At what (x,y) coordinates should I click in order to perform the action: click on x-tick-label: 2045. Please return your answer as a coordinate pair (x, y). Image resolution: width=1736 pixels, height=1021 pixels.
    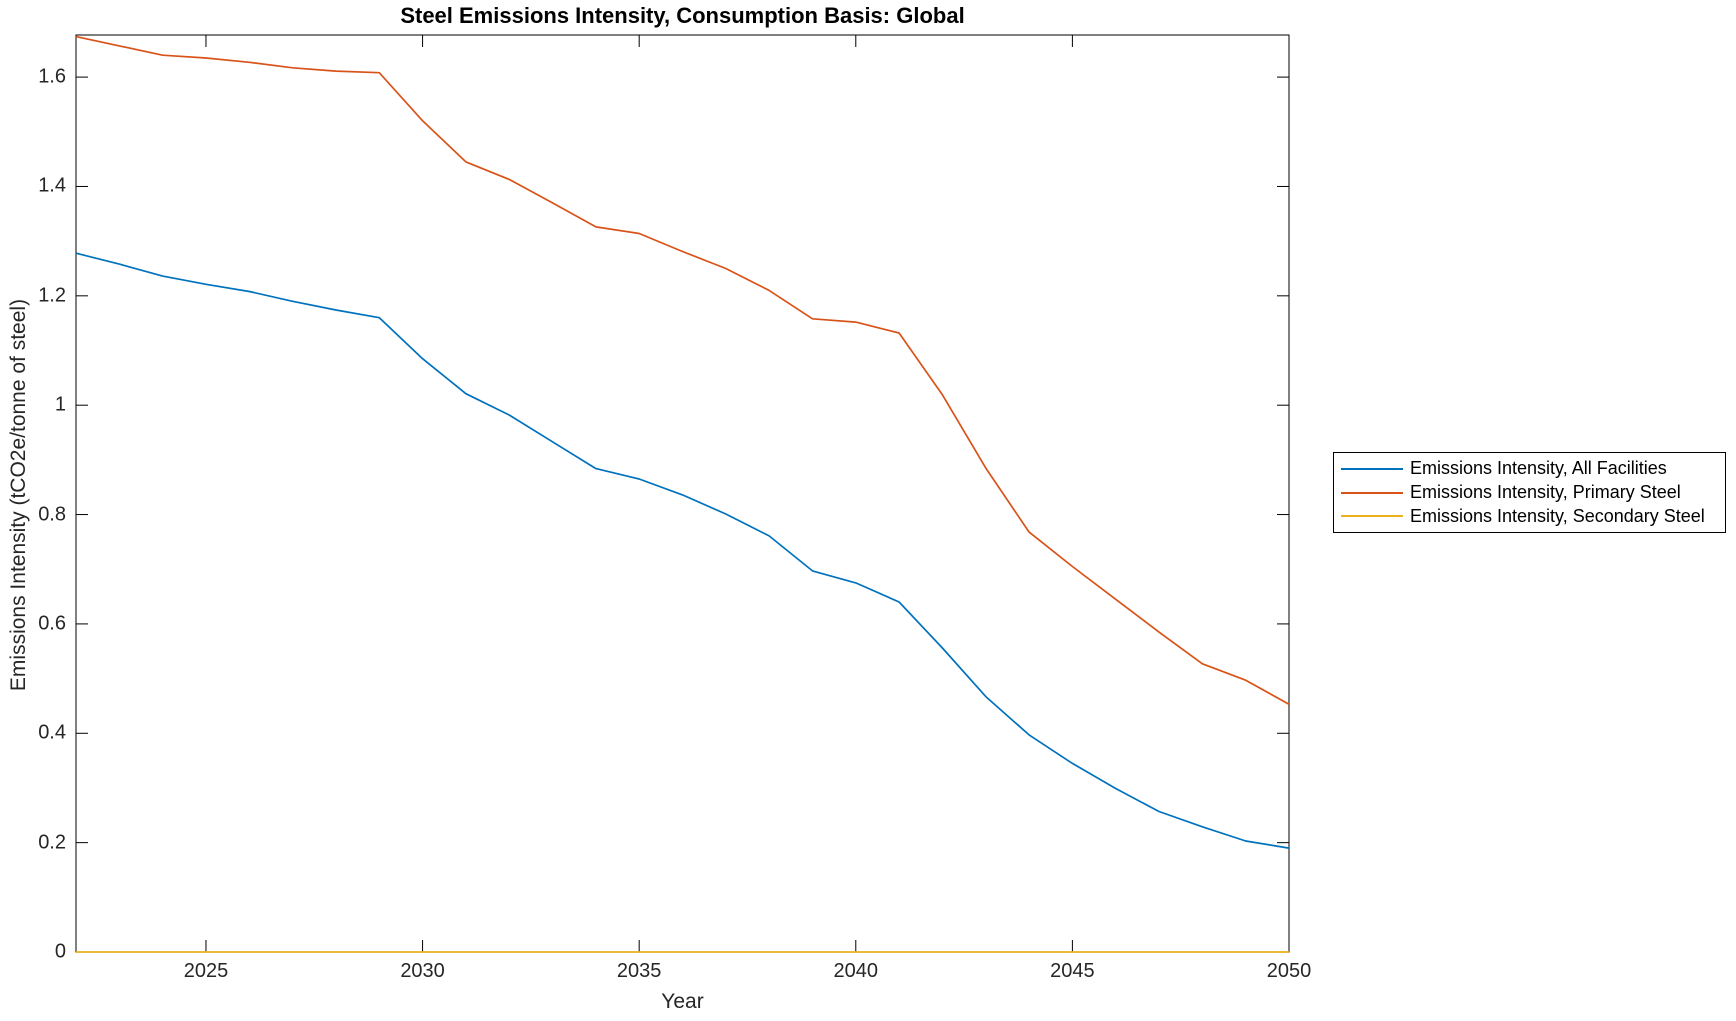
    Looking at the image, I should click on (1072, 971).